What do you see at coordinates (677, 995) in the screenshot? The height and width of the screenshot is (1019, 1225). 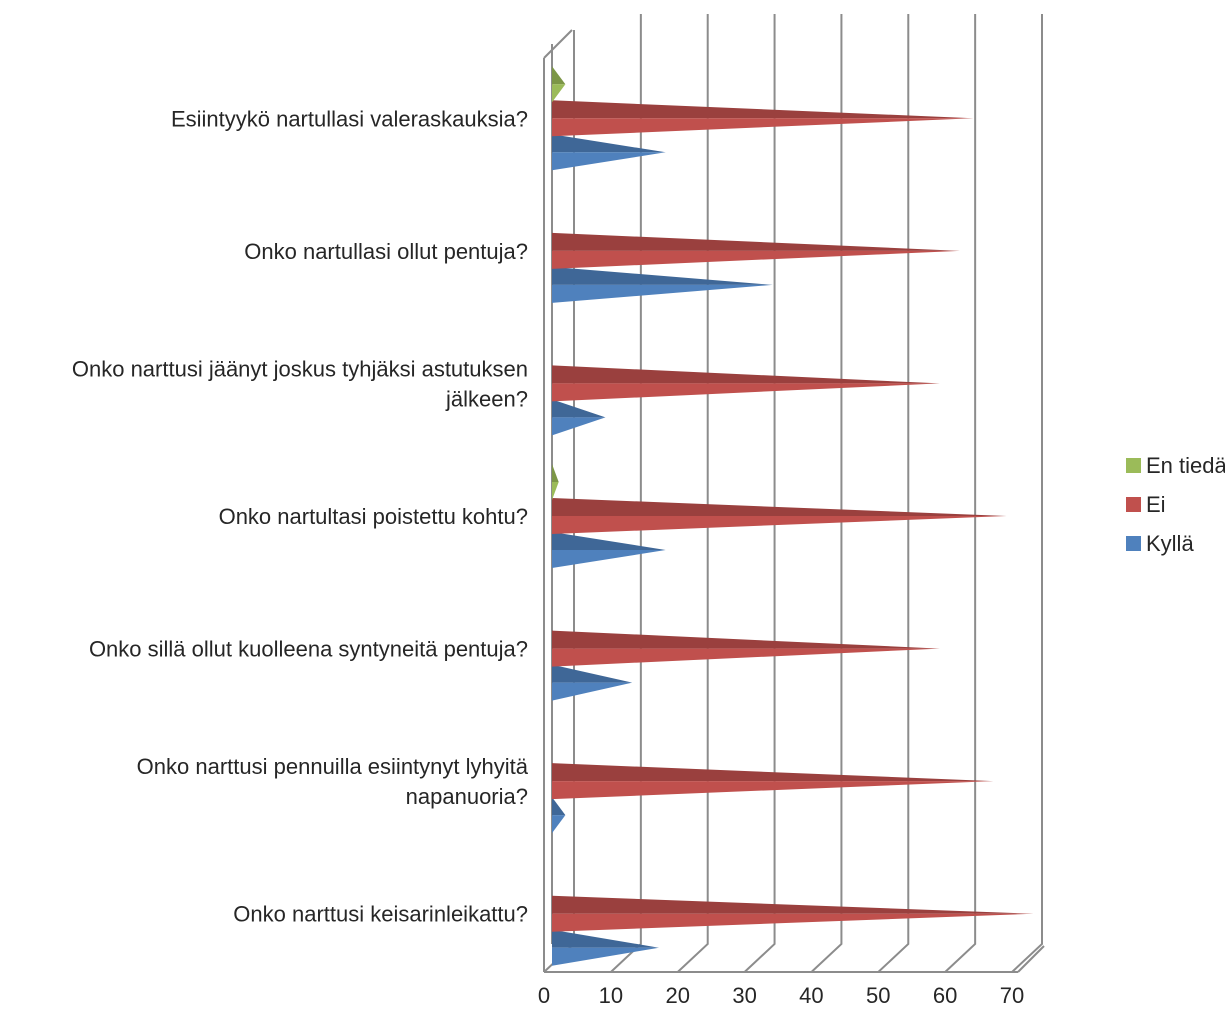 I see `x-tick-label: 20` at bounding box center [677, 995].